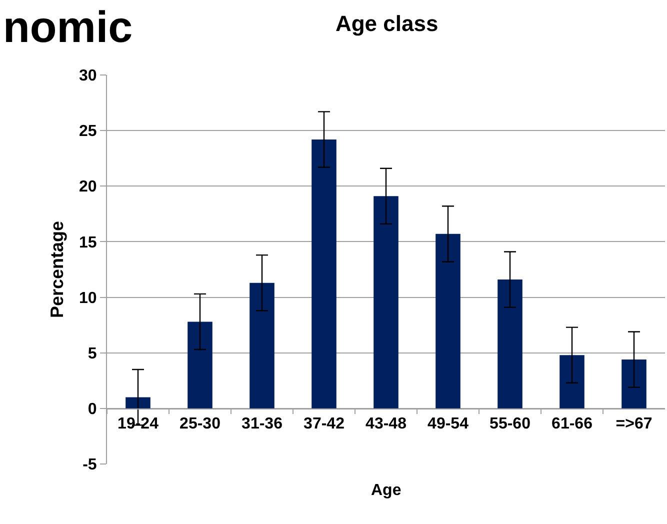 The image size is (667, 524). I want to click on y-axis-title: Percentage, so click(57, 269).